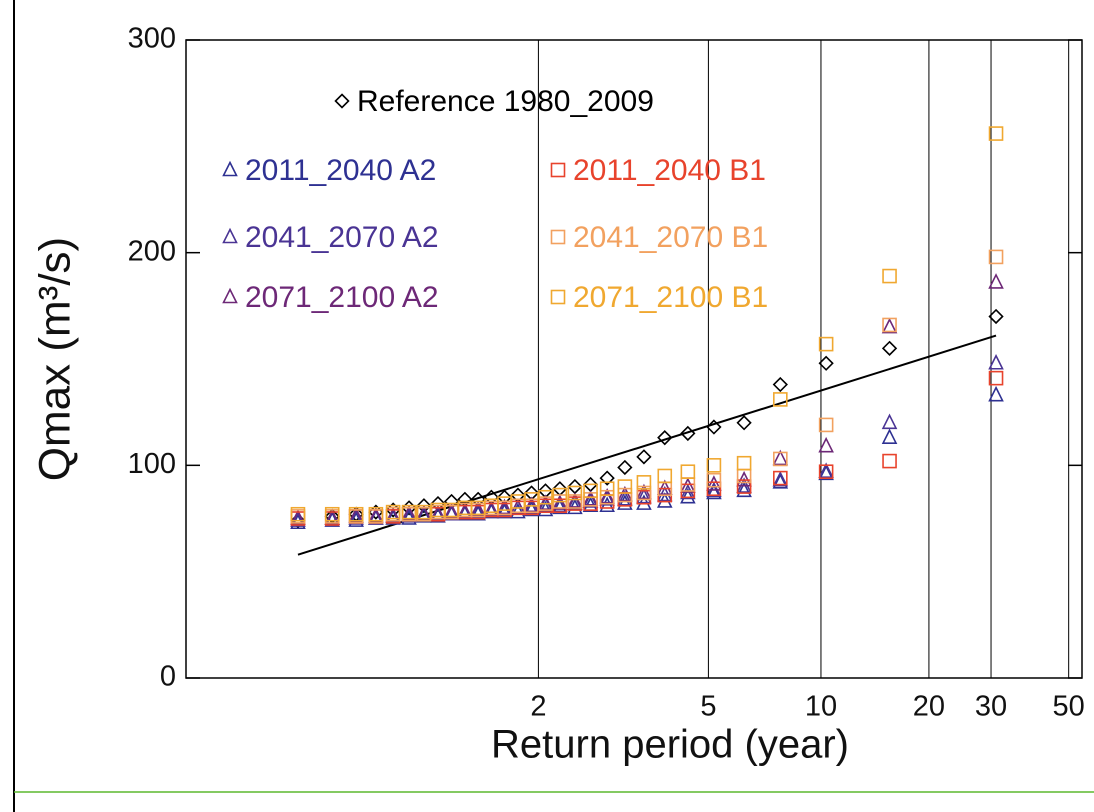 The image size is (1094, 812). I want to click on x-tick-label: 10, so click(821, 707).